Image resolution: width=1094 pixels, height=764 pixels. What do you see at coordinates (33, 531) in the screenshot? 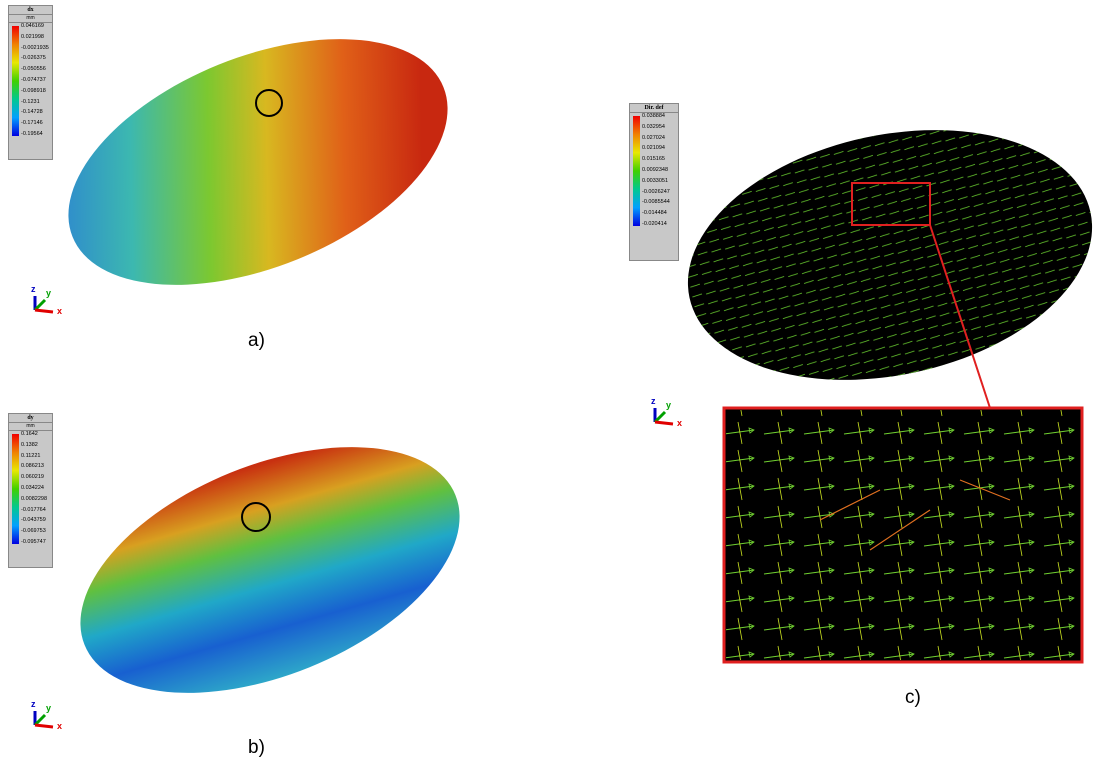
I see `legend-value: -0.069753` at bounding box center [33, 531].